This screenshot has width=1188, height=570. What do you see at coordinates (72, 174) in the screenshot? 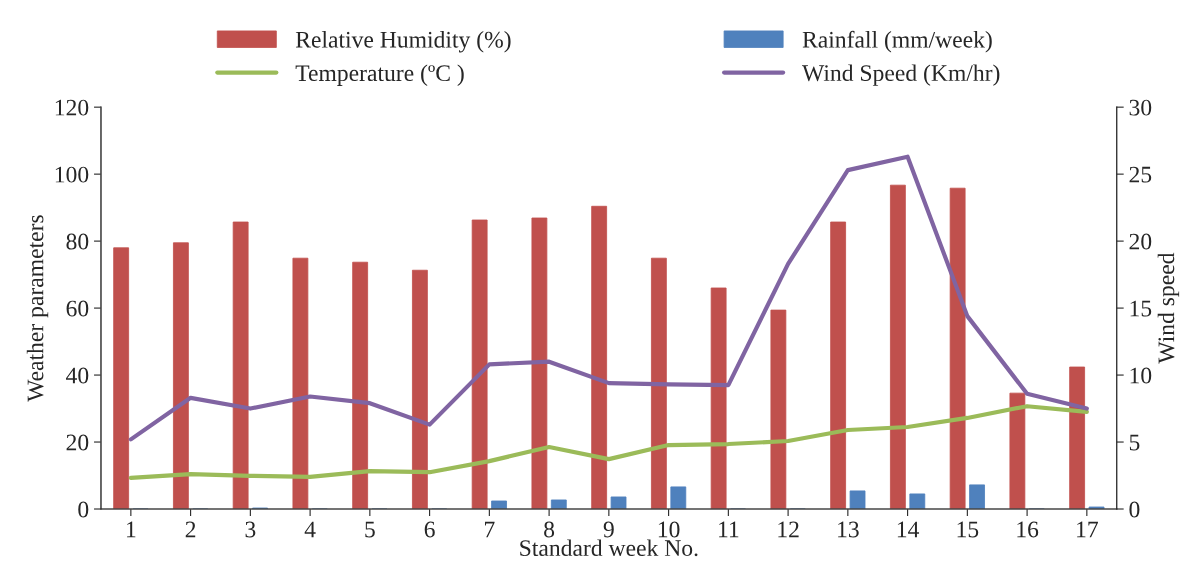
I see `y-tick-label: 100` at bounding box center [72, 174].